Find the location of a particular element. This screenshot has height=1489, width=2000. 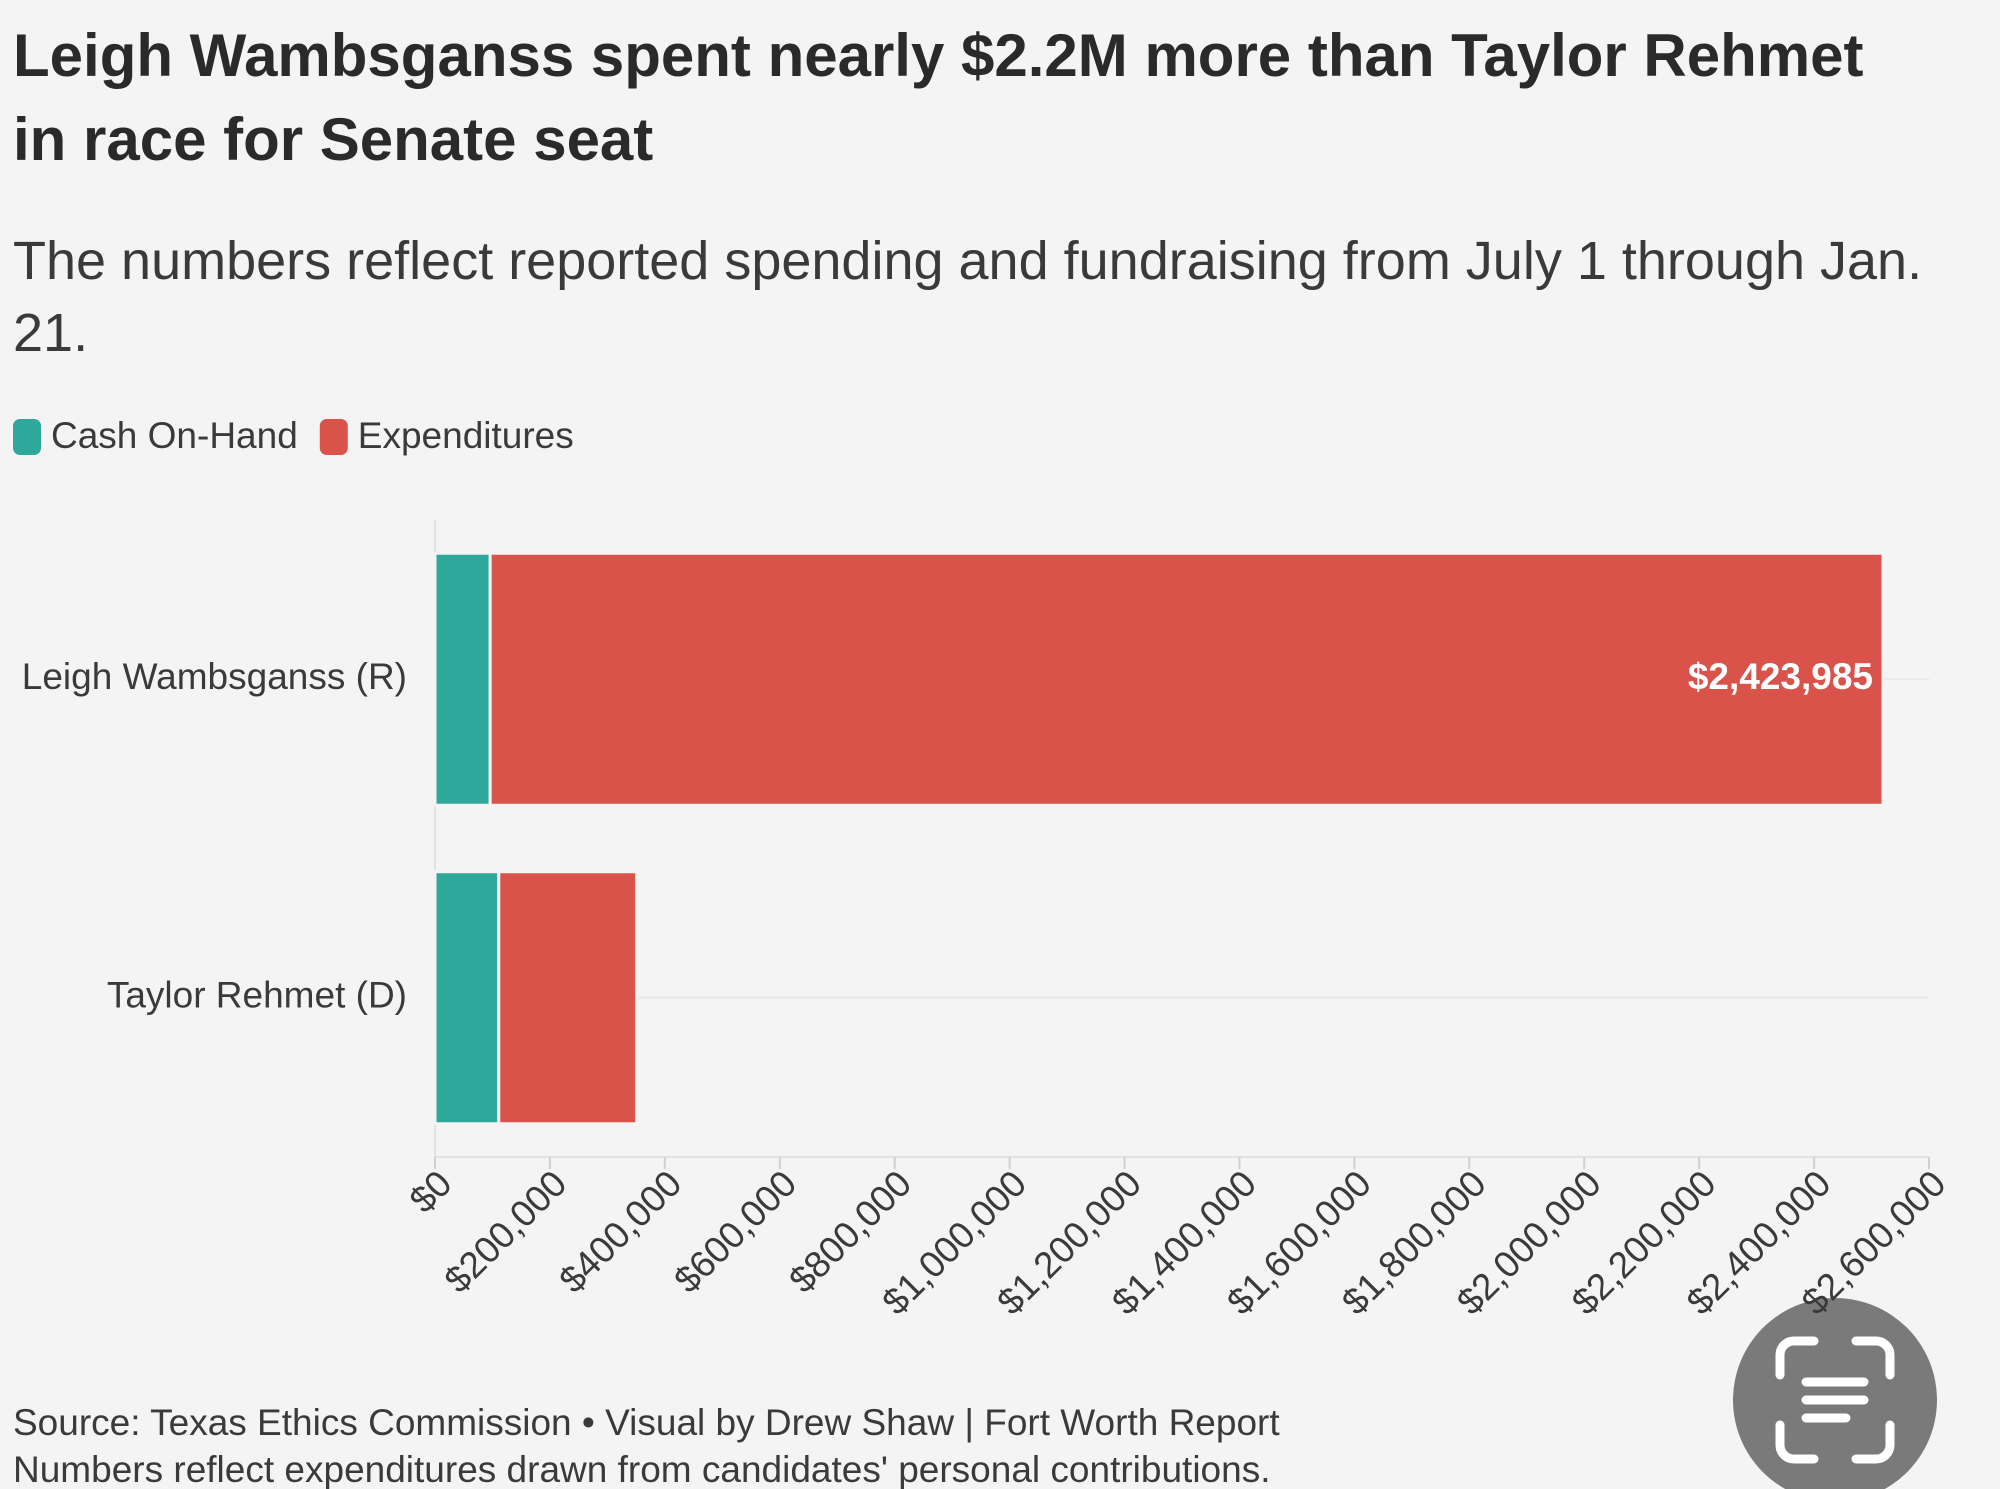

legend-label: Expenditures is located at coordinates (466, 435).